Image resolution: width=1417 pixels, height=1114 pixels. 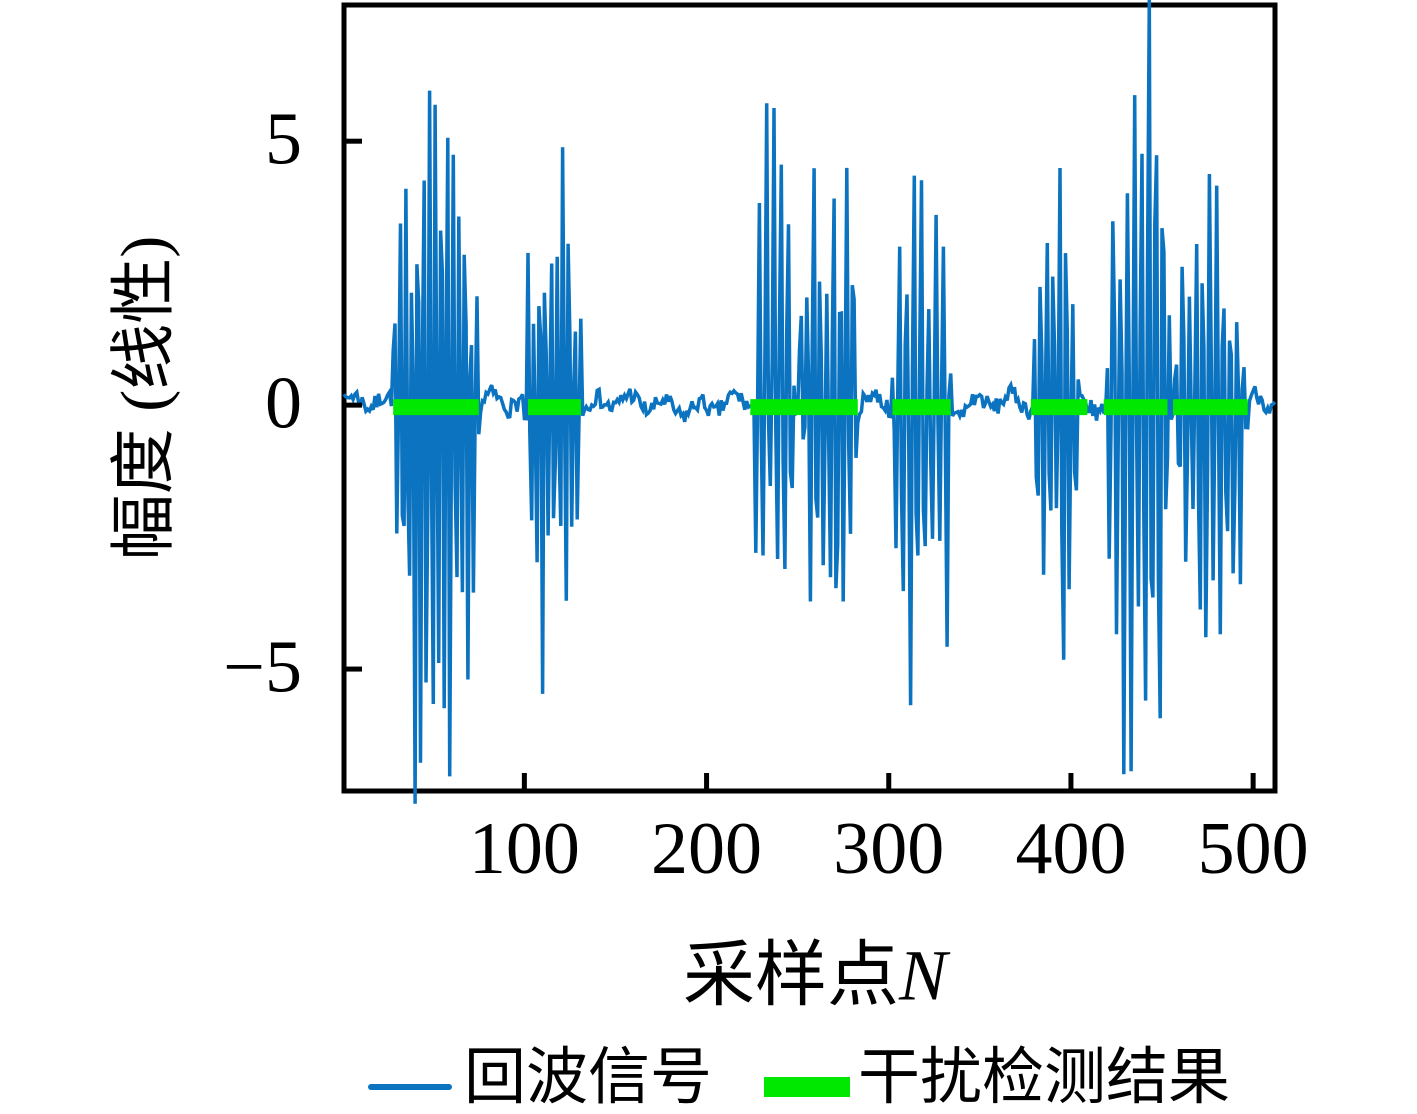 What do you see at coordinates (707, 849) in the screenshot?
I see `x-tick-label-200: 200` at bounding box center [707, 849].